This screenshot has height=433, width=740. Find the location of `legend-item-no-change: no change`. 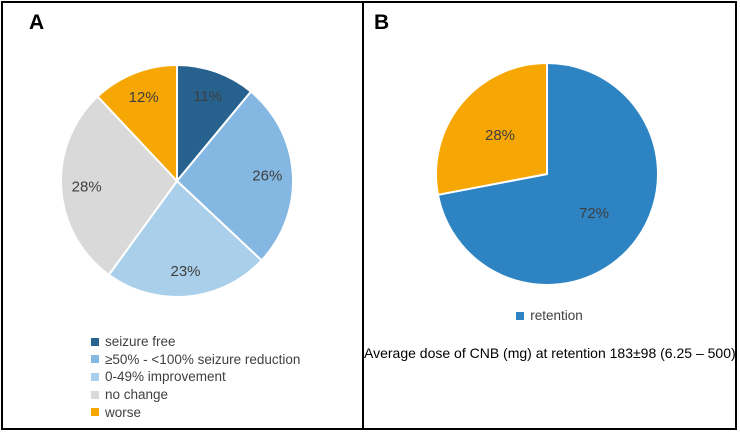

legend-item-no-change: no change is located at coordinates (195, 395).